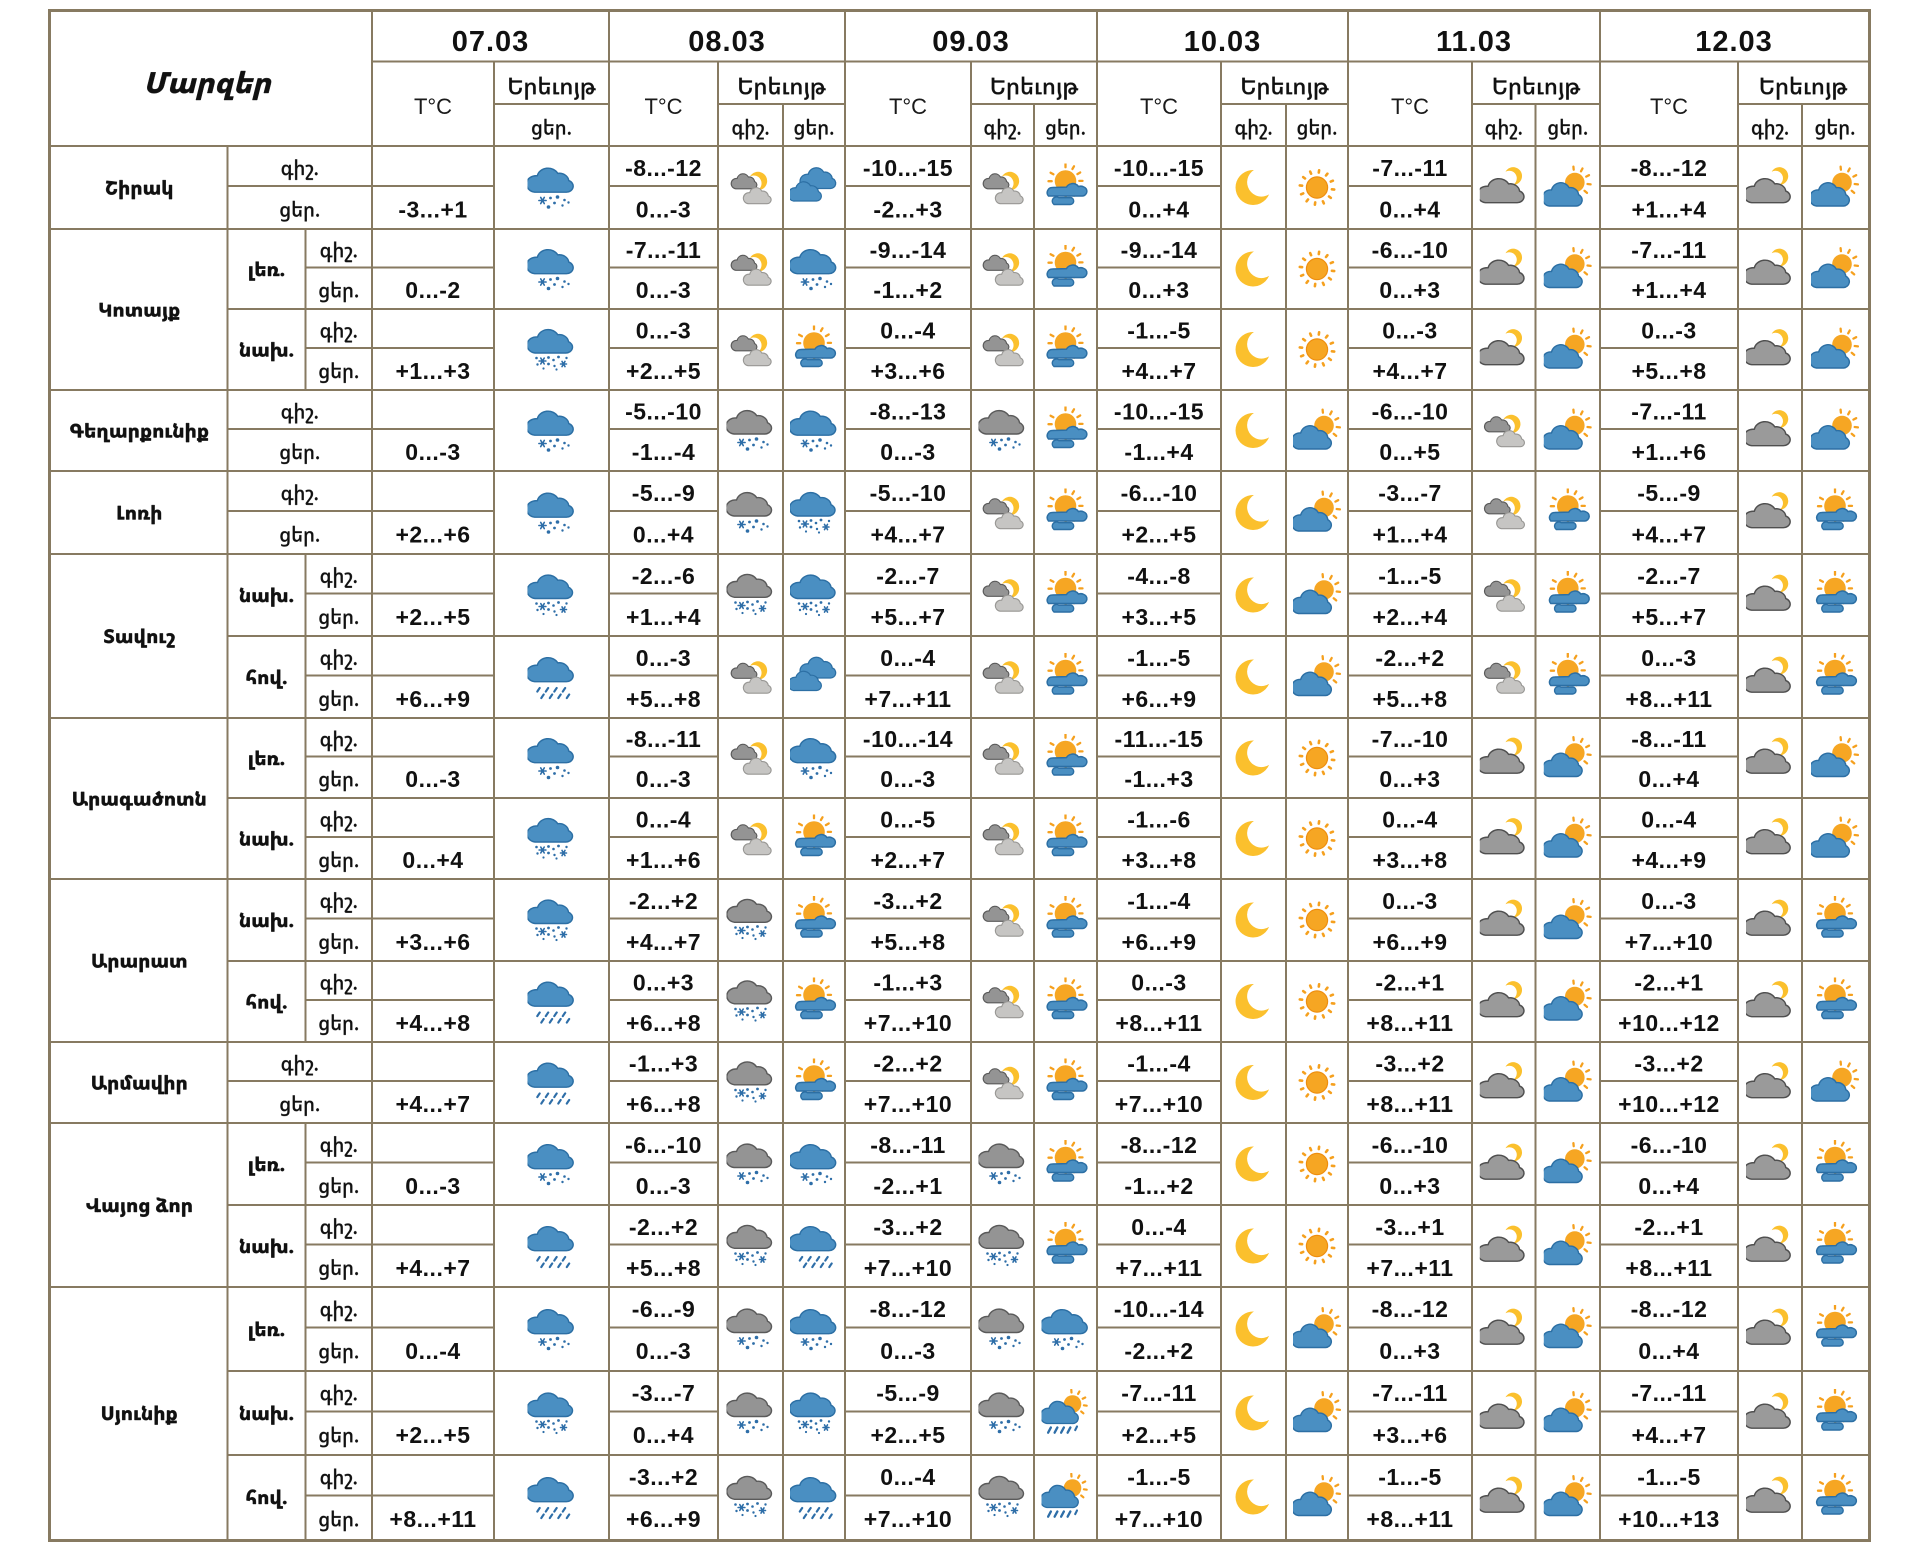  Describe the element at coordinates (1409, 535) in the screenshot. I see `svg-text: +1...+4` at that location.